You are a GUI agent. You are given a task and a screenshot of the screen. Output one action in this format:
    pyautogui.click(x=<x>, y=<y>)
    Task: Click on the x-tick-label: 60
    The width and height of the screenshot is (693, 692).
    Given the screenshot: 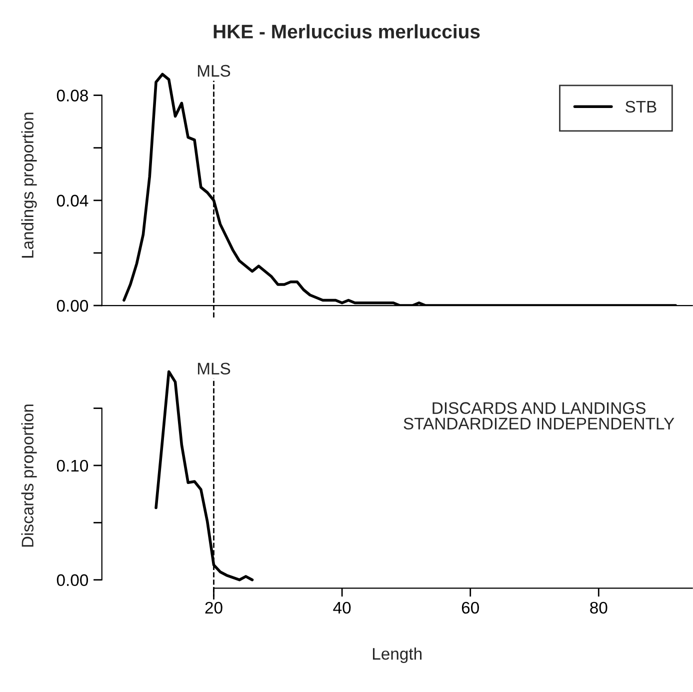 What is the action you would take?
    pyautogui.click(x=470, y=608)
    